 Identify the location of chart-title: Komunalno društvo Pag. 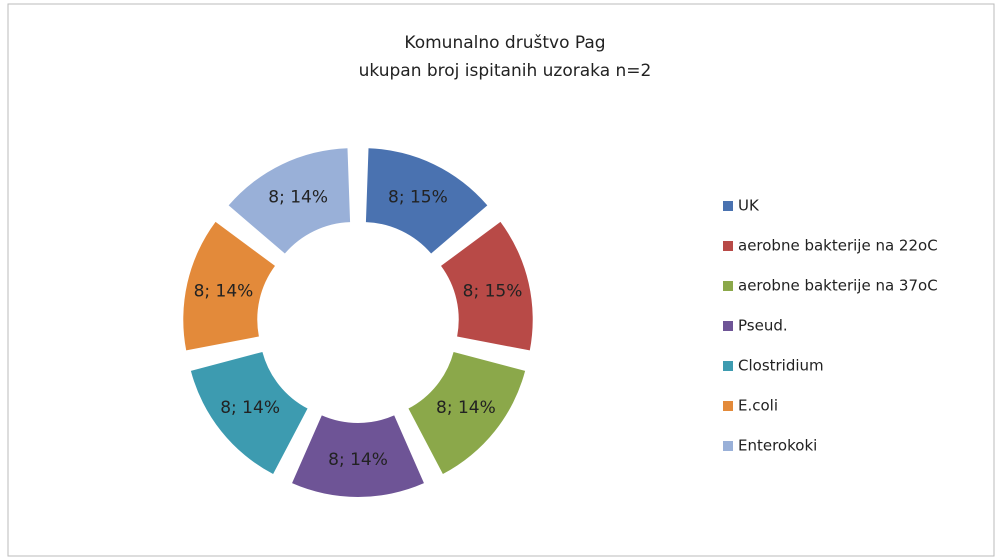
(504, 43).